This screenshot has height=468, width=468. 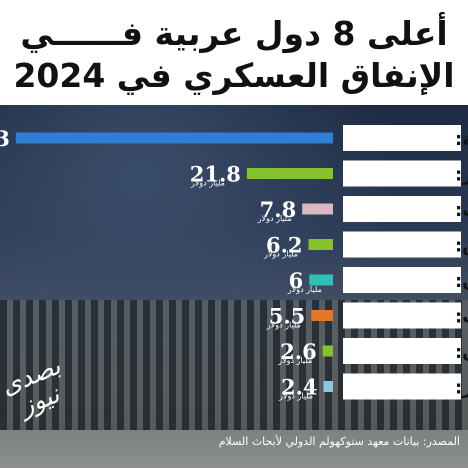 What do you see at coordinates (278, 209) in the screenshot?
I see `value-label: 7.8` at bounding box center [278, 209].